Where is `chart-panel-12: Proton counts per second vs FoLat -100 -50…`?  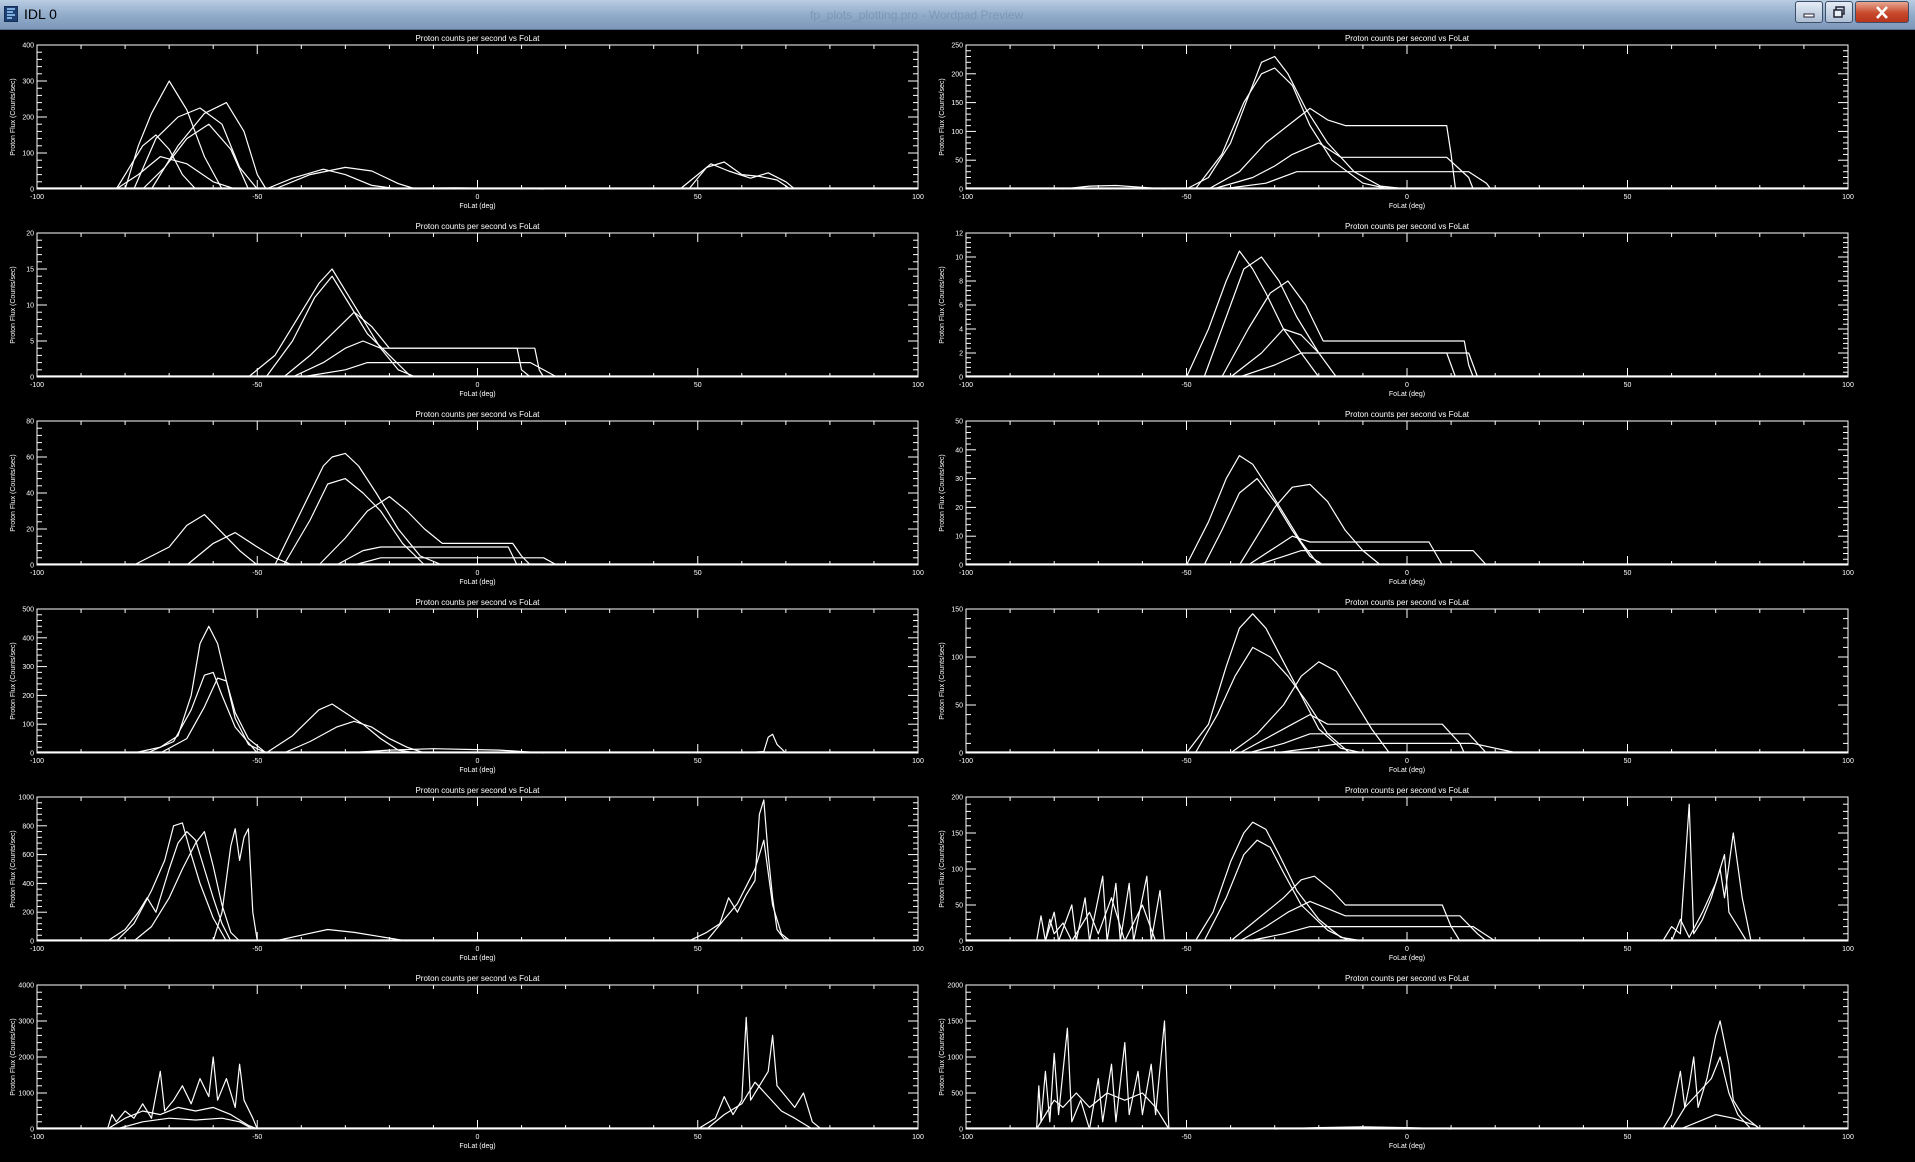
chart-panel-12: Proton counts per second vs FoLat -100 -50… is located at coordinates (1396, 1062).